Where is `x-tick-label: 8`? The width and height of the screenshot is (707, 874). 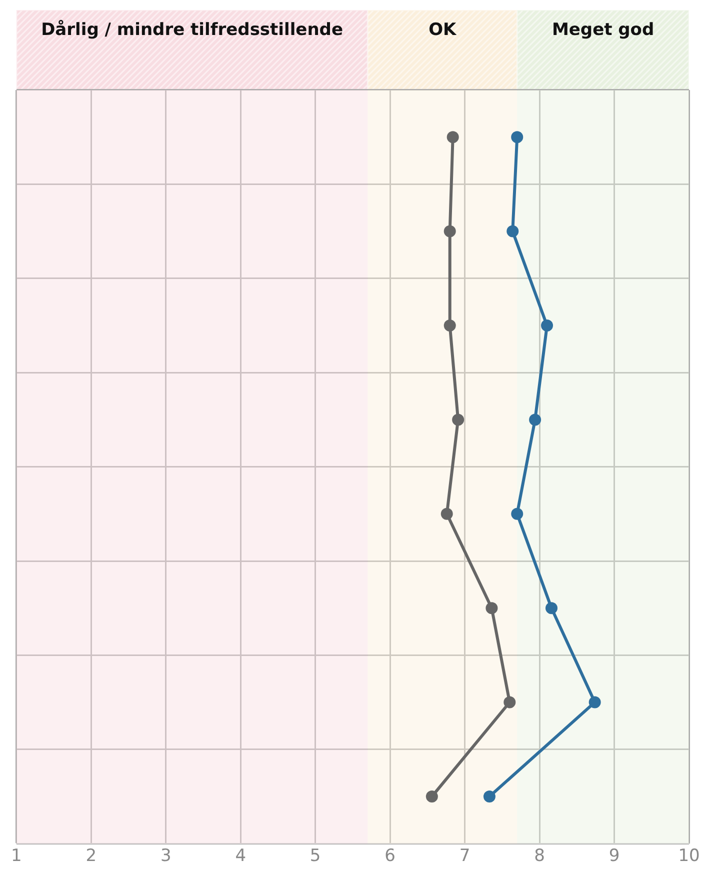 x-tick-label: 8 is located at coordinates (539, 856).